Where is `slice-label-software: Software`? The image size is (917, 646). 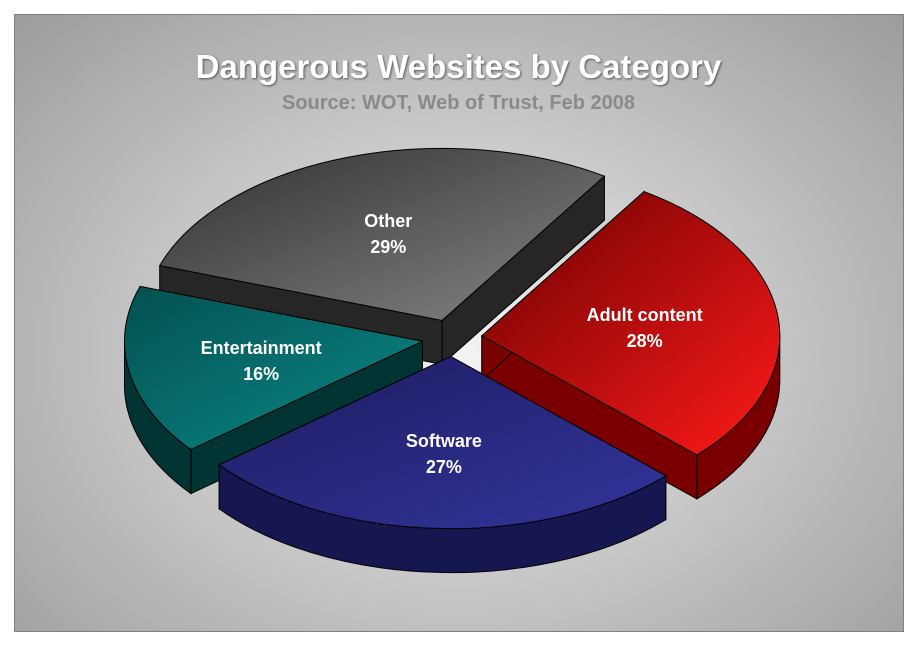 slice-label-software: Software is located at coordinates (444, 441).